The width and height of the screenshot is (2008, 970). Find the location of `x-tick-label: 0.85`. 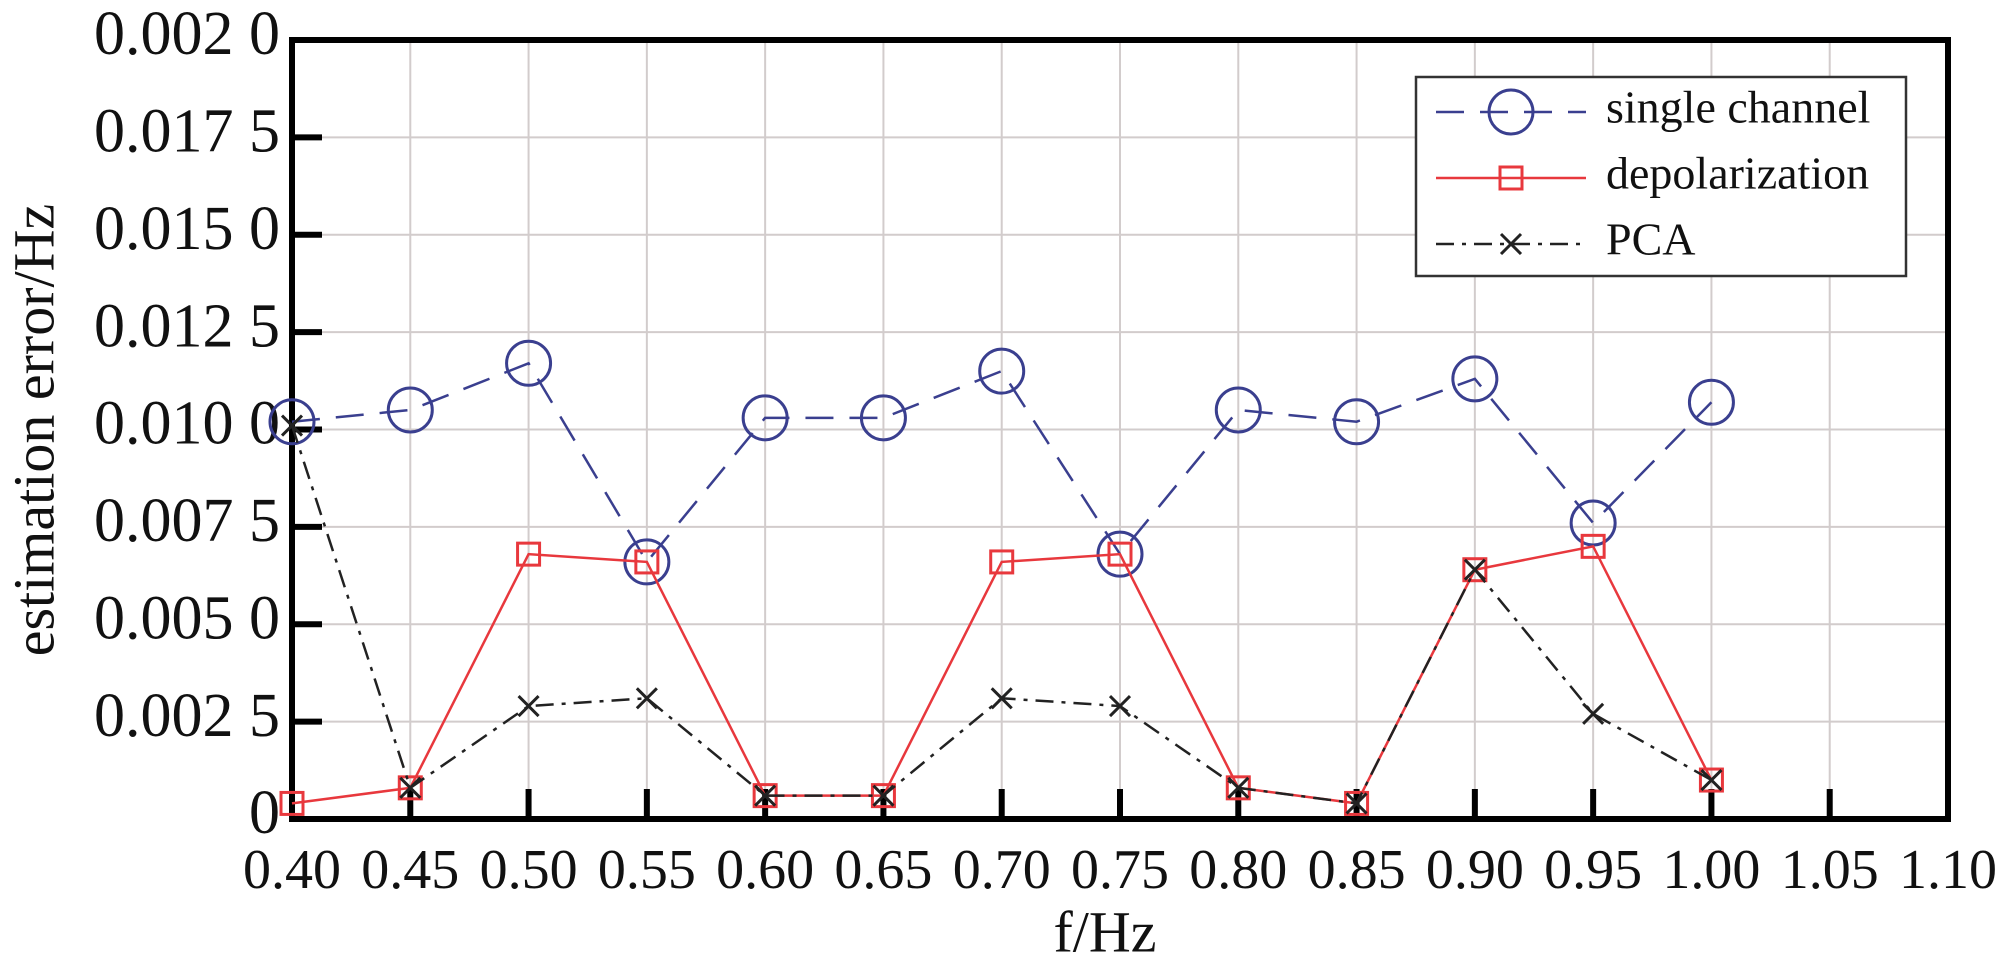

x-tick-label: 0.85 is located at coordinates (1357, 870).